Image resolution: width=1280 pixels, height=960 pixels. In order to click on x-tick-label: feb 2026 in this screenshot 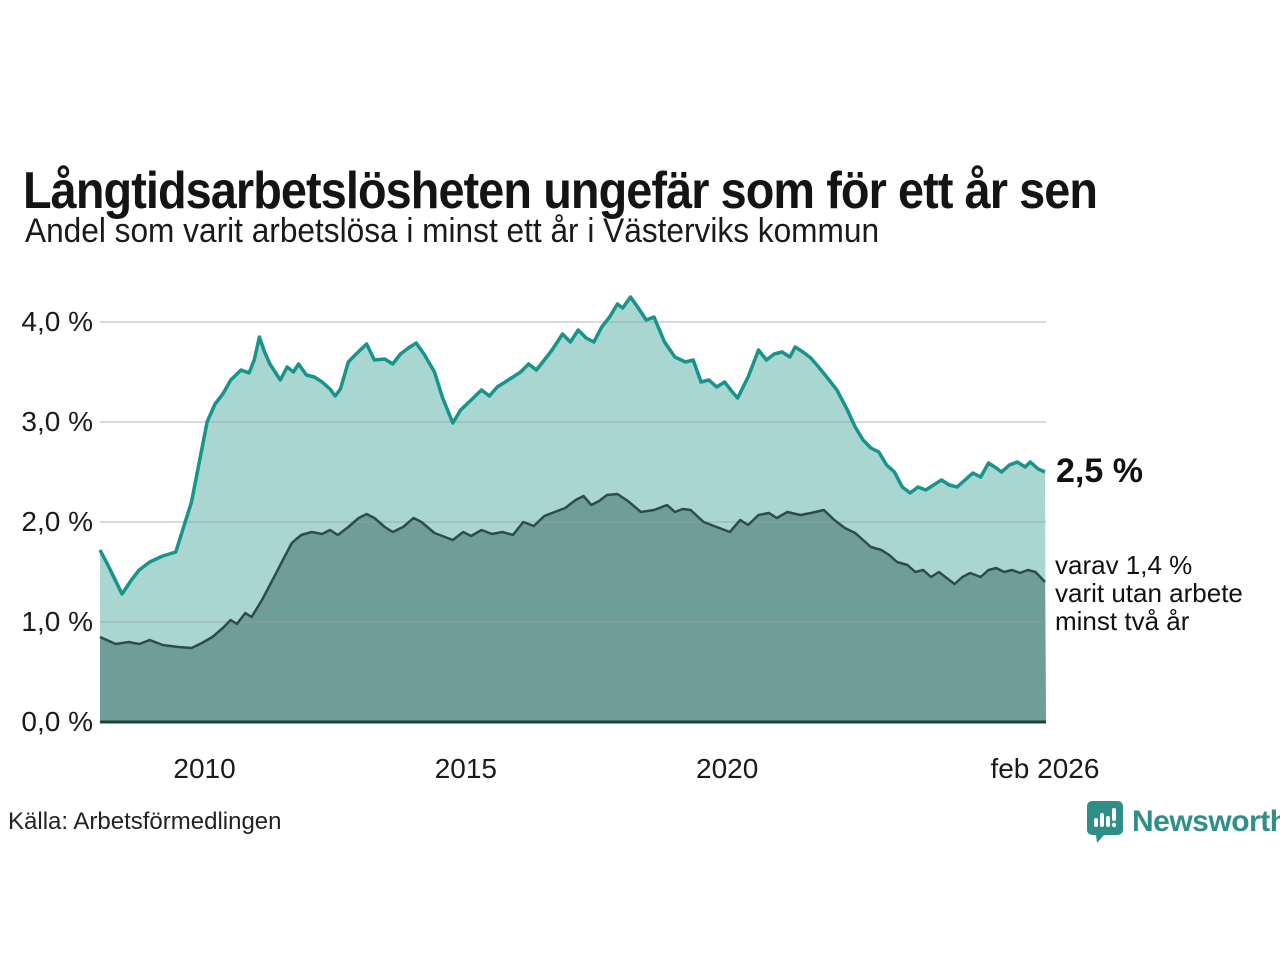, I will do `click(1044, 768)`.